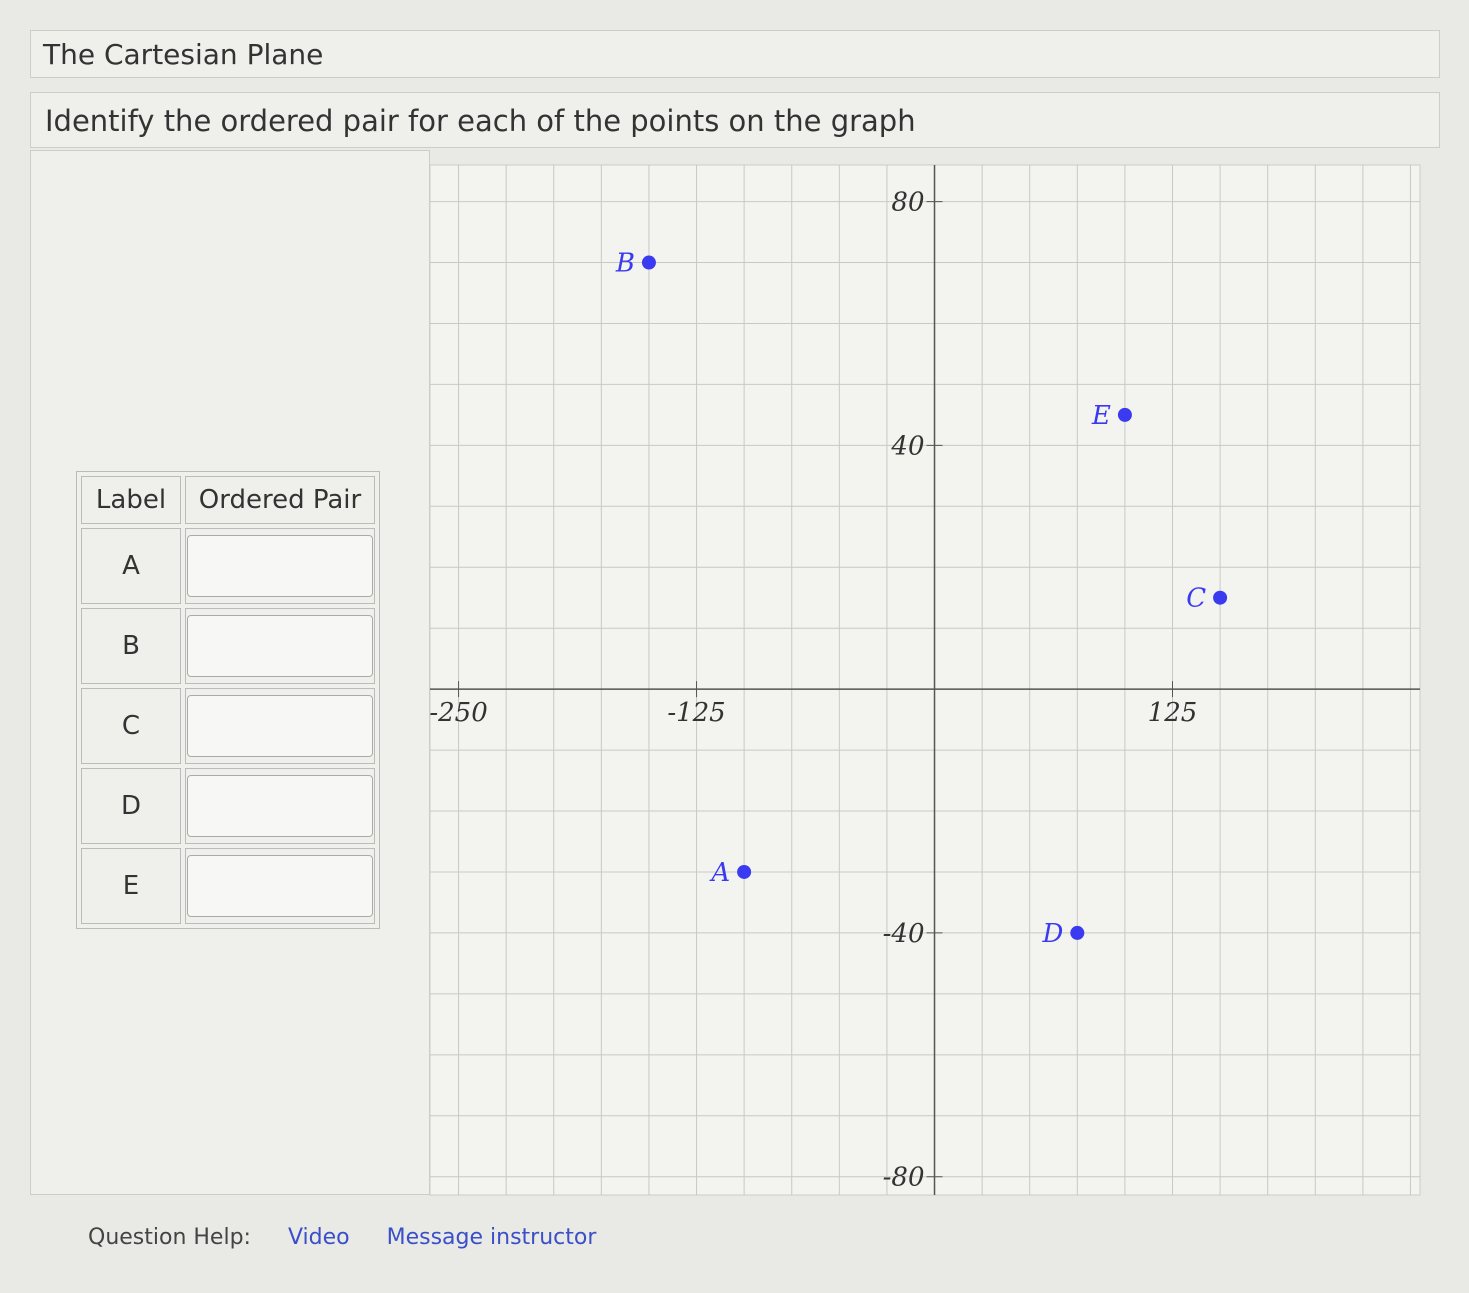  Describe the element at coordinates (458, 713) in the screenshot. I see `x-tick-label: -250` at that location.